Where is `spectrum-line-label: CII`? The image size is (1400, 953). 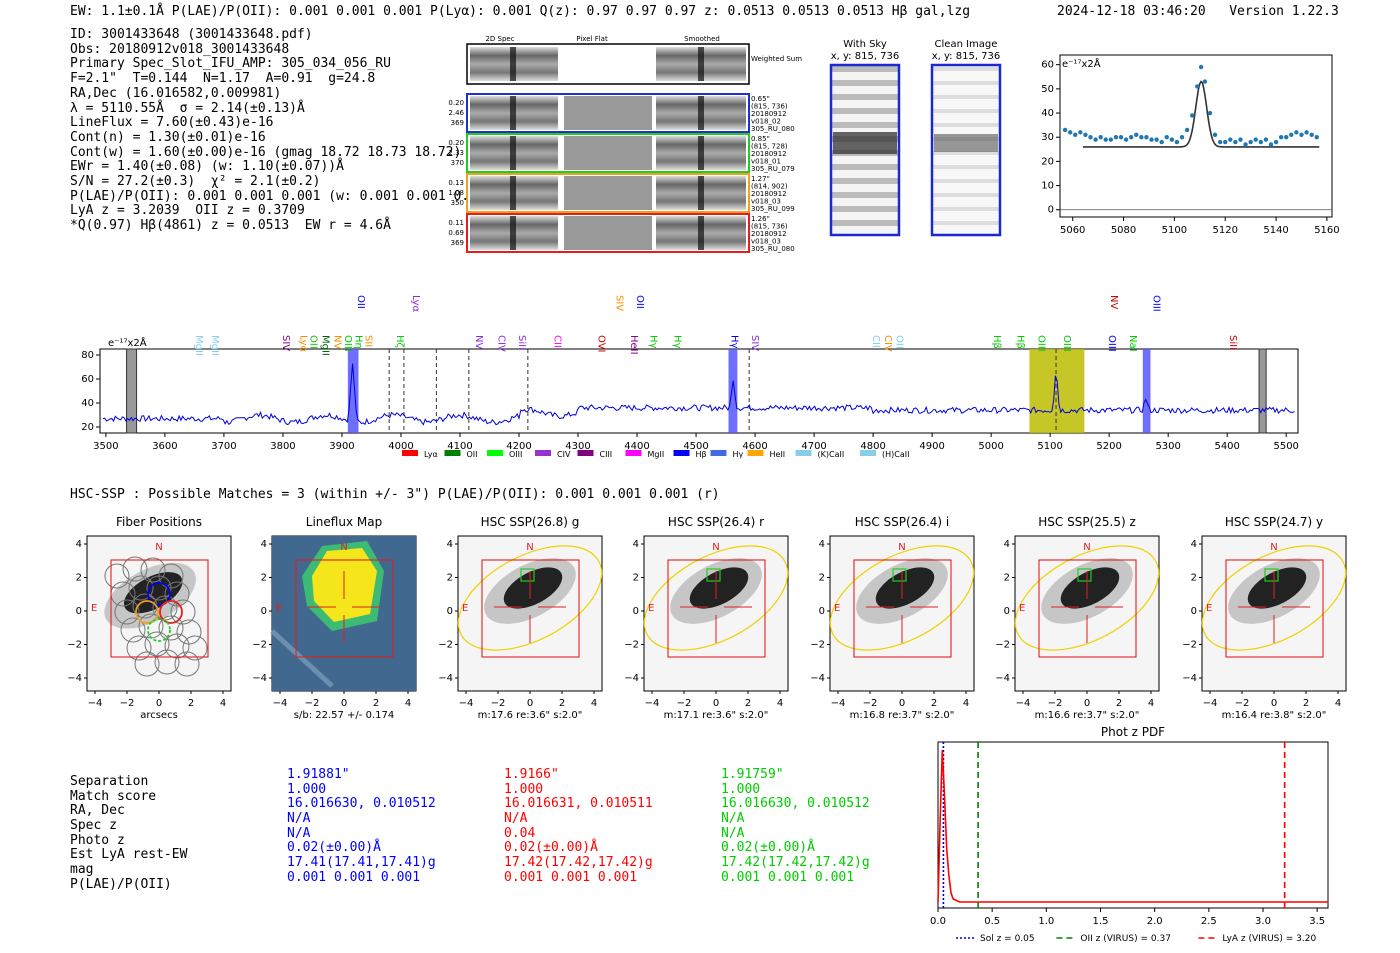
spectrum-line-label: CII is located at coordinates (875, 341).